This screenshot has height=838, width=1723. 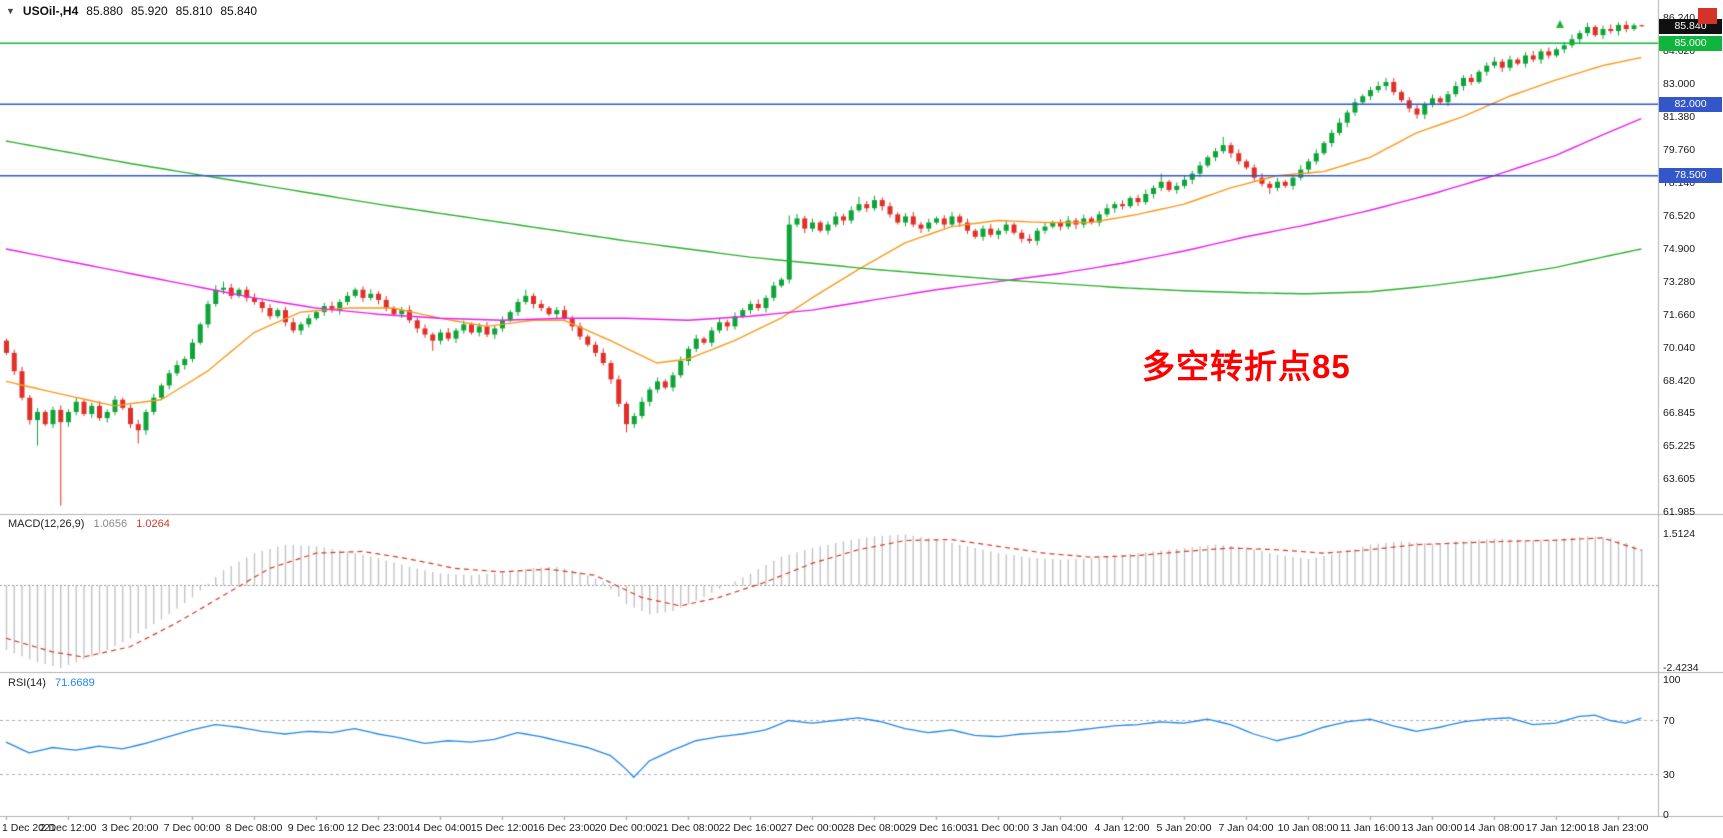 I want to click on price-axis-label: 73.280, so click(x=1679, y=281).